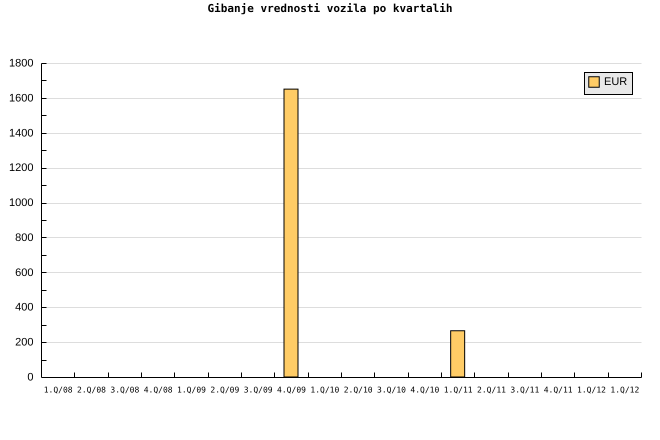 The width and height of the screenshot is (660, 440). What do you see at coordinates (21, 64) in the screenshot?
I see `y-tick-label: 1800` at bounding box center [21, 64].